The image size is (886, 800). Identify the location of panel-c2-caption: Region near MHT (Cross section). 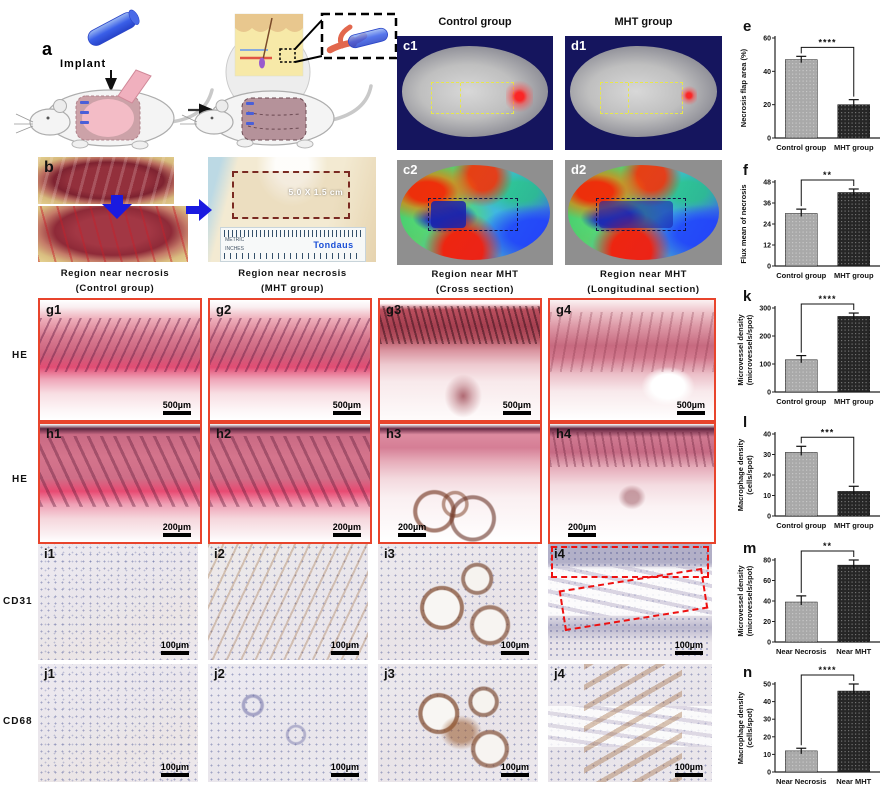
(475, 282).